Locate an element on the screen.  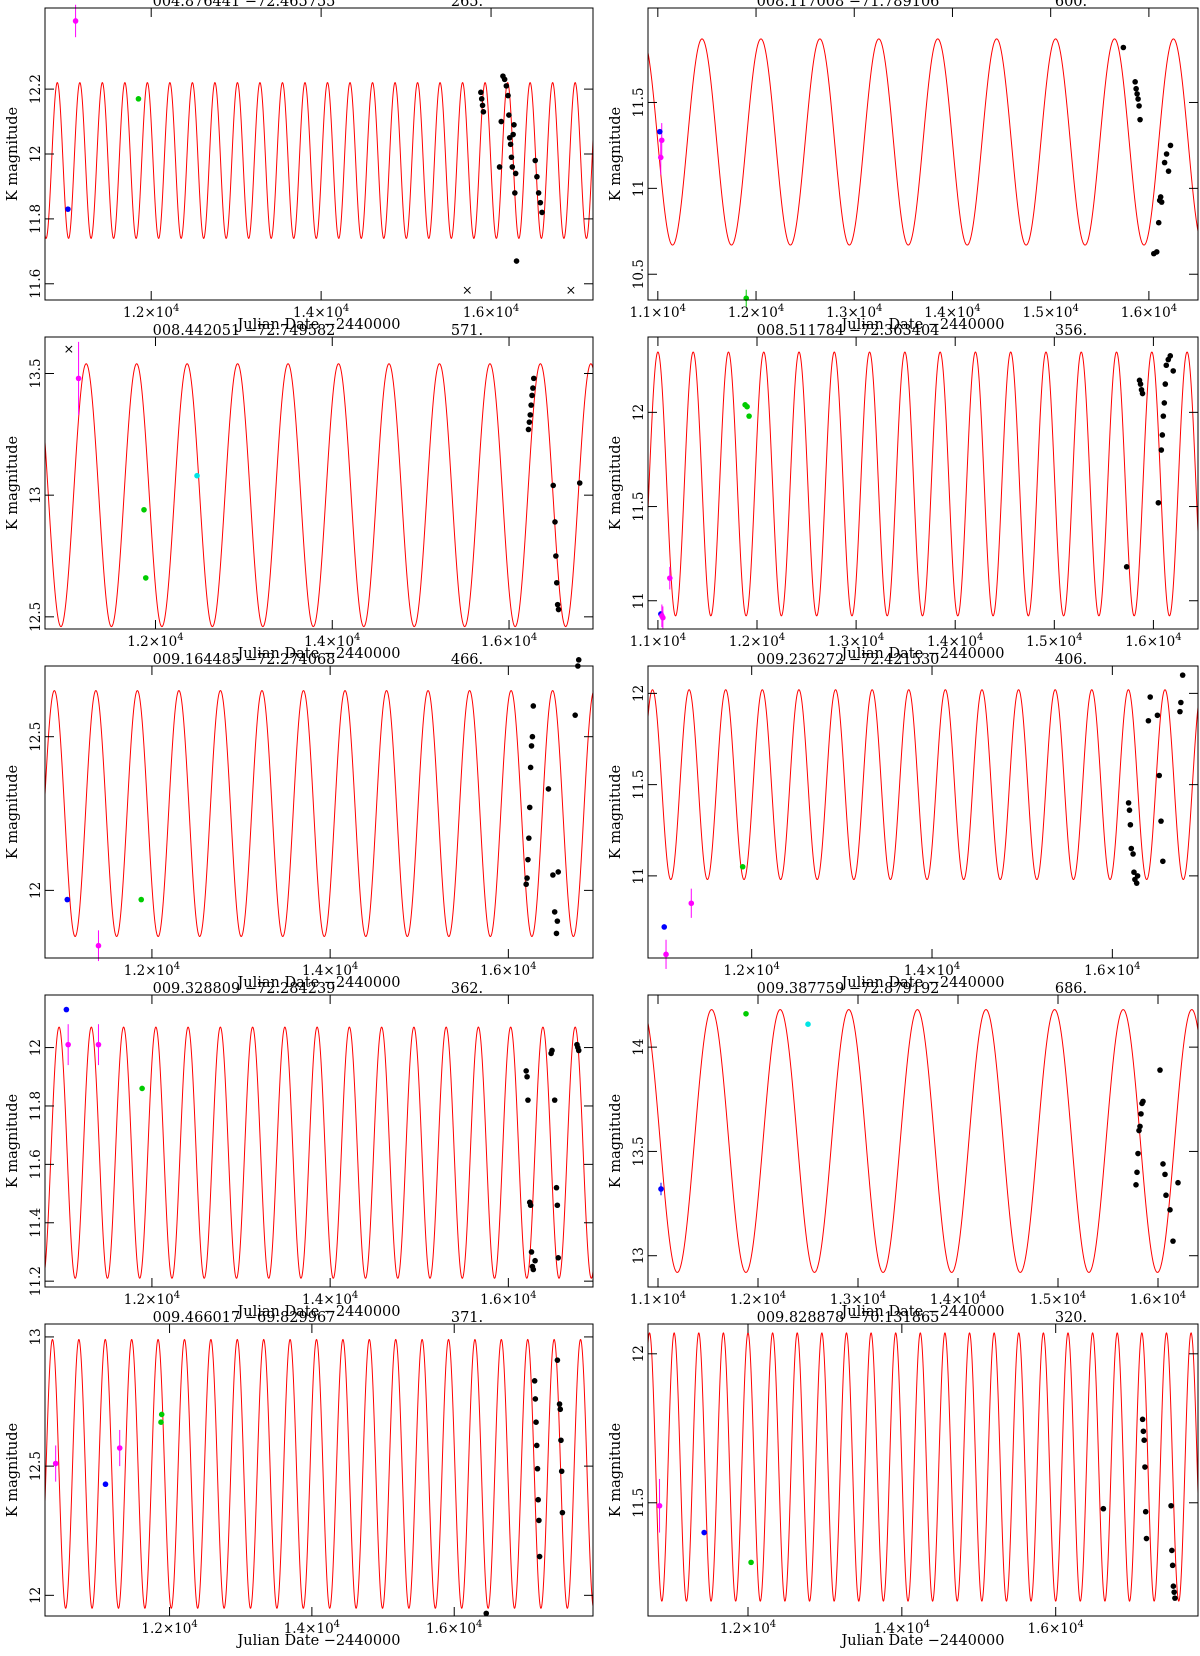
y-tick-label: 13 is located at coordinates (36, 1336).